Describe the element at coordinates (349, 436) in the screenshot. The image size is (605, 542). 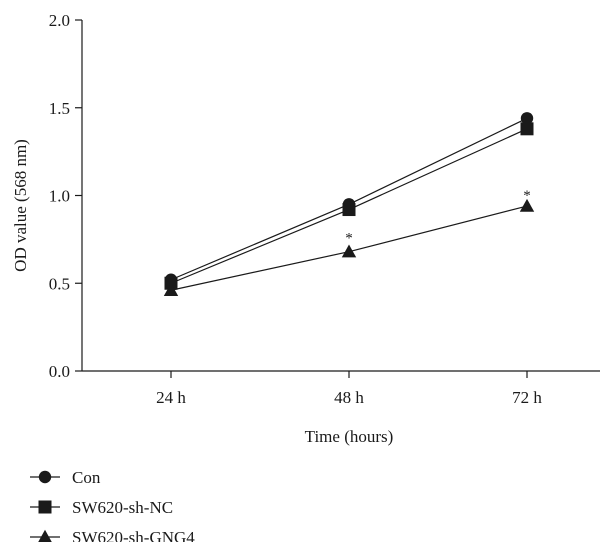
I see `x-axis-title: Time (hours)` at that location.